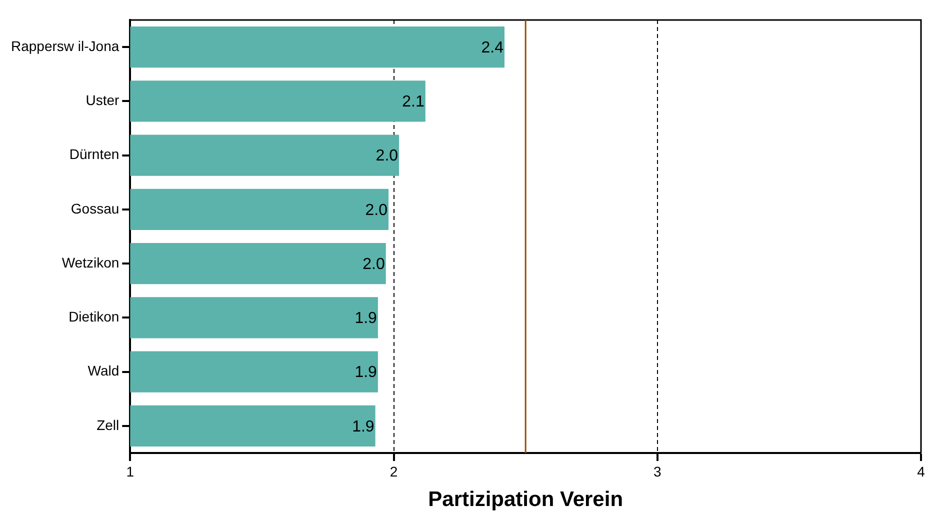 The width and height of the screenshot is (943, 525). What do you see at coordinates (394, 471) in the screenshot?
I see `x-tick-label: 2` at bounding box center [394, 471].